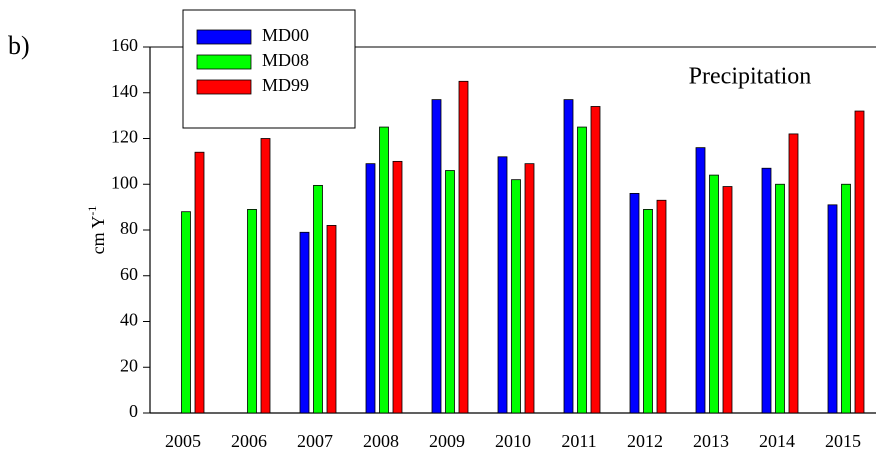 The width and height of the screenshot is (876, 461). I want to click on x-tick-label: 2014, so click(777, 441).